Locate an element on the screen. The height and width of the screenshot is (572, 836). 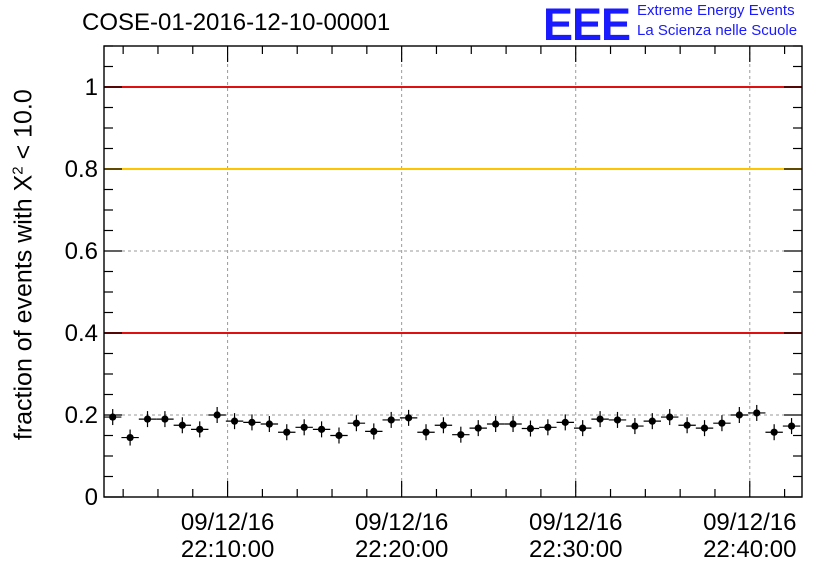
y-axis-label-sup: 2 is located at coordinates (18, 170).